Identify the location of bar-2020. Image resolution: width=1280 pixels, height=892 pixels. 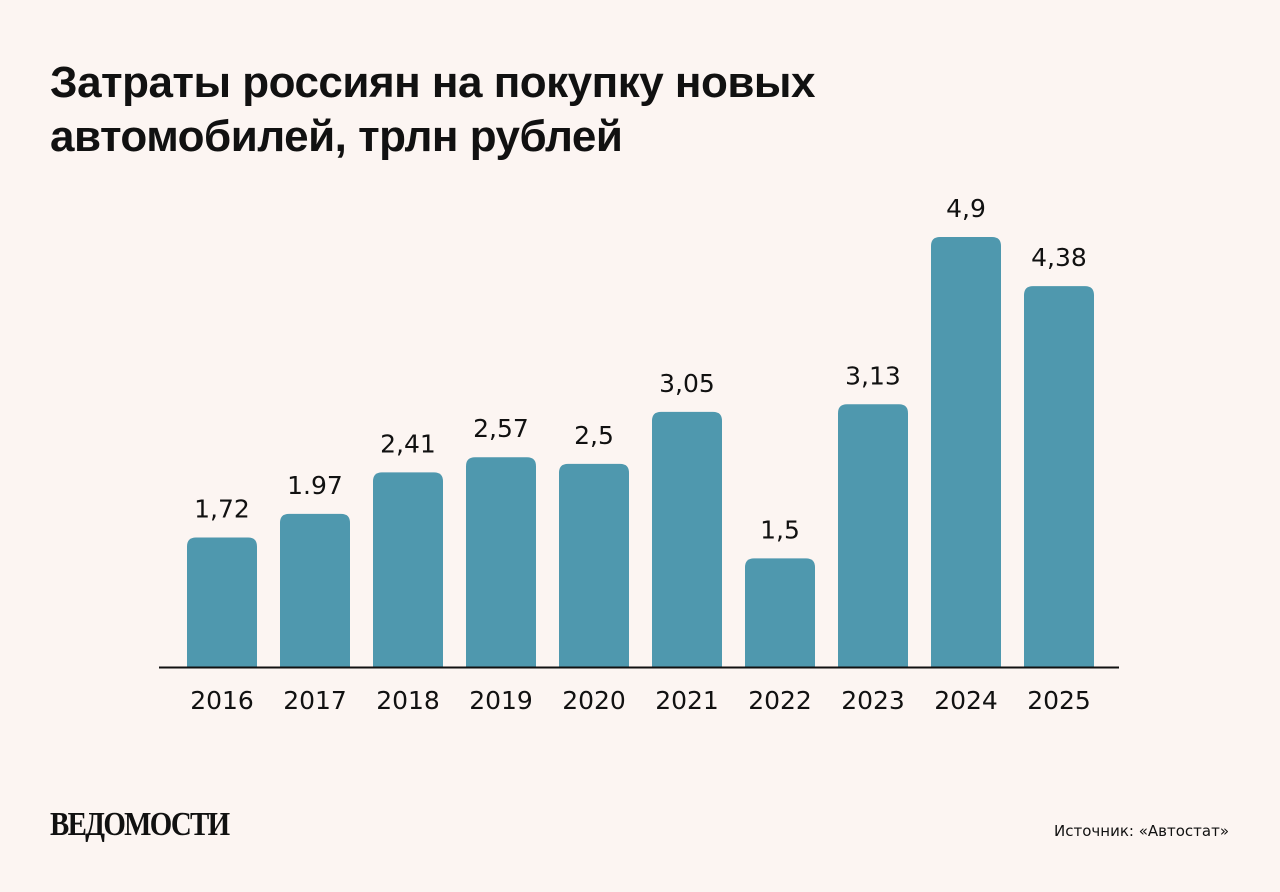
(594, 565).